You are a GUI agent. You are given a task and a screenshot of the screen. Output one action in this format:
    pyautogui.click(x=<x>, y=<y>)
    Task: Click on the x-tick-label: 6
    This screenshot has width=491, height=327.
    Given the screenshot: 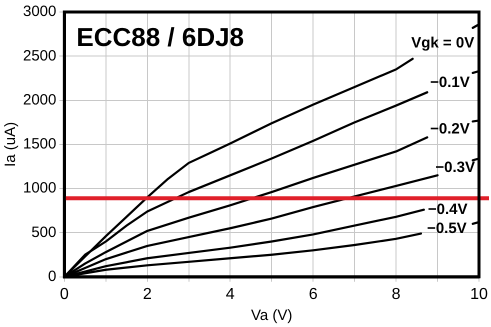 What is the action you would take?
    pyautogui.click(x=313, y=294)
    